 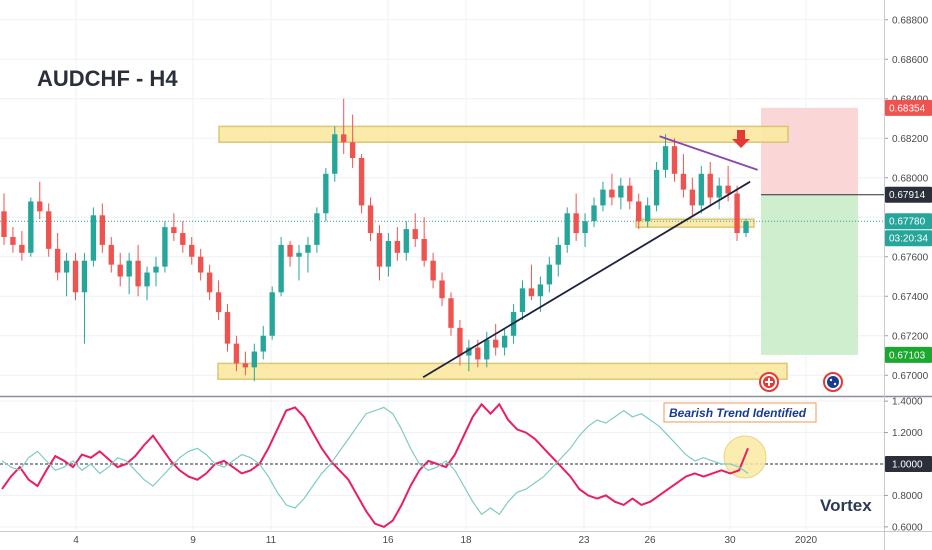 I want to click on y-tick-label: 0.68200, so click(x=910, y=139).